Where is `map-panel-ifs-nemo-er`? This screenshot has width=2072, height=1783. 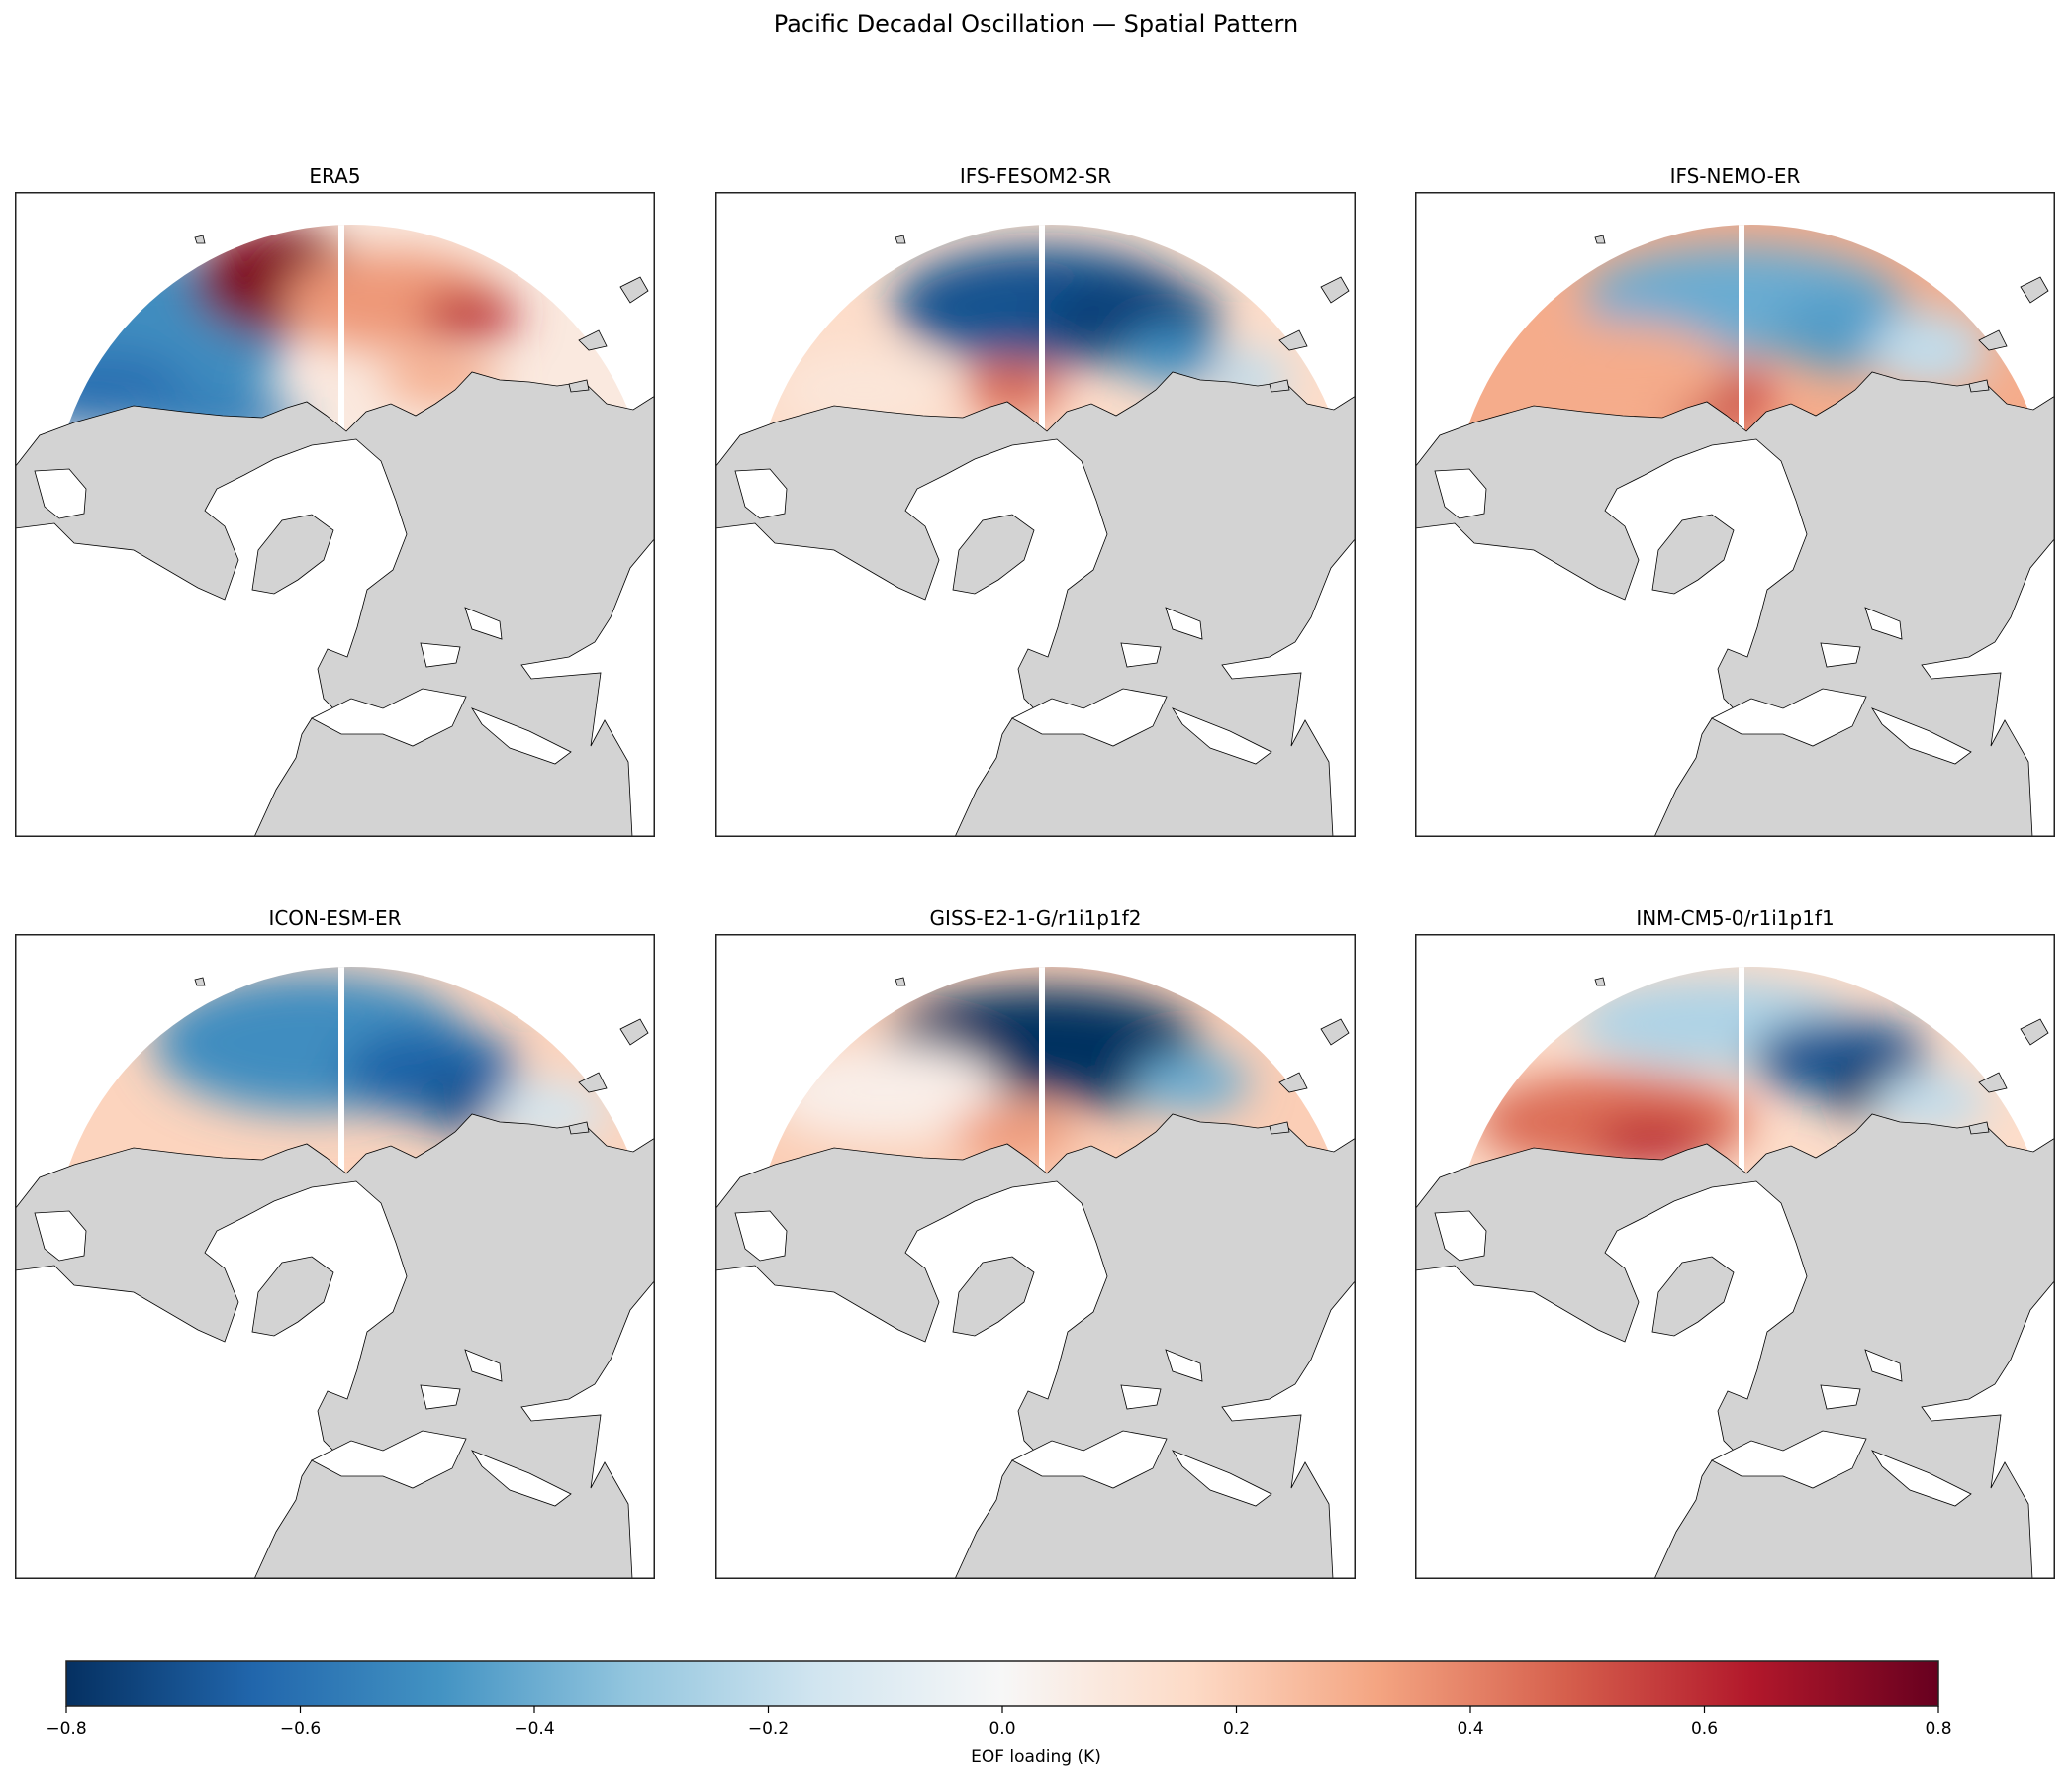 map-panel-ifs-nemo-er is located at coordinates (1735, 514).